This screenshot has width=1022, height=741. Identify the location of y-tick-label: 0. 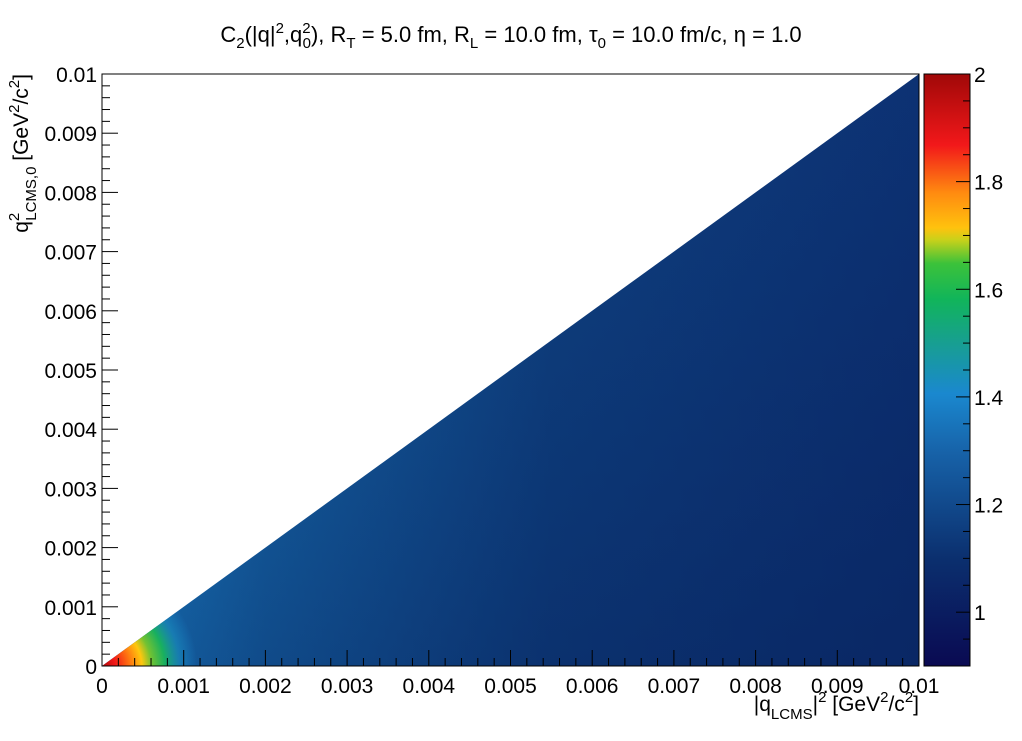
(91, 667).